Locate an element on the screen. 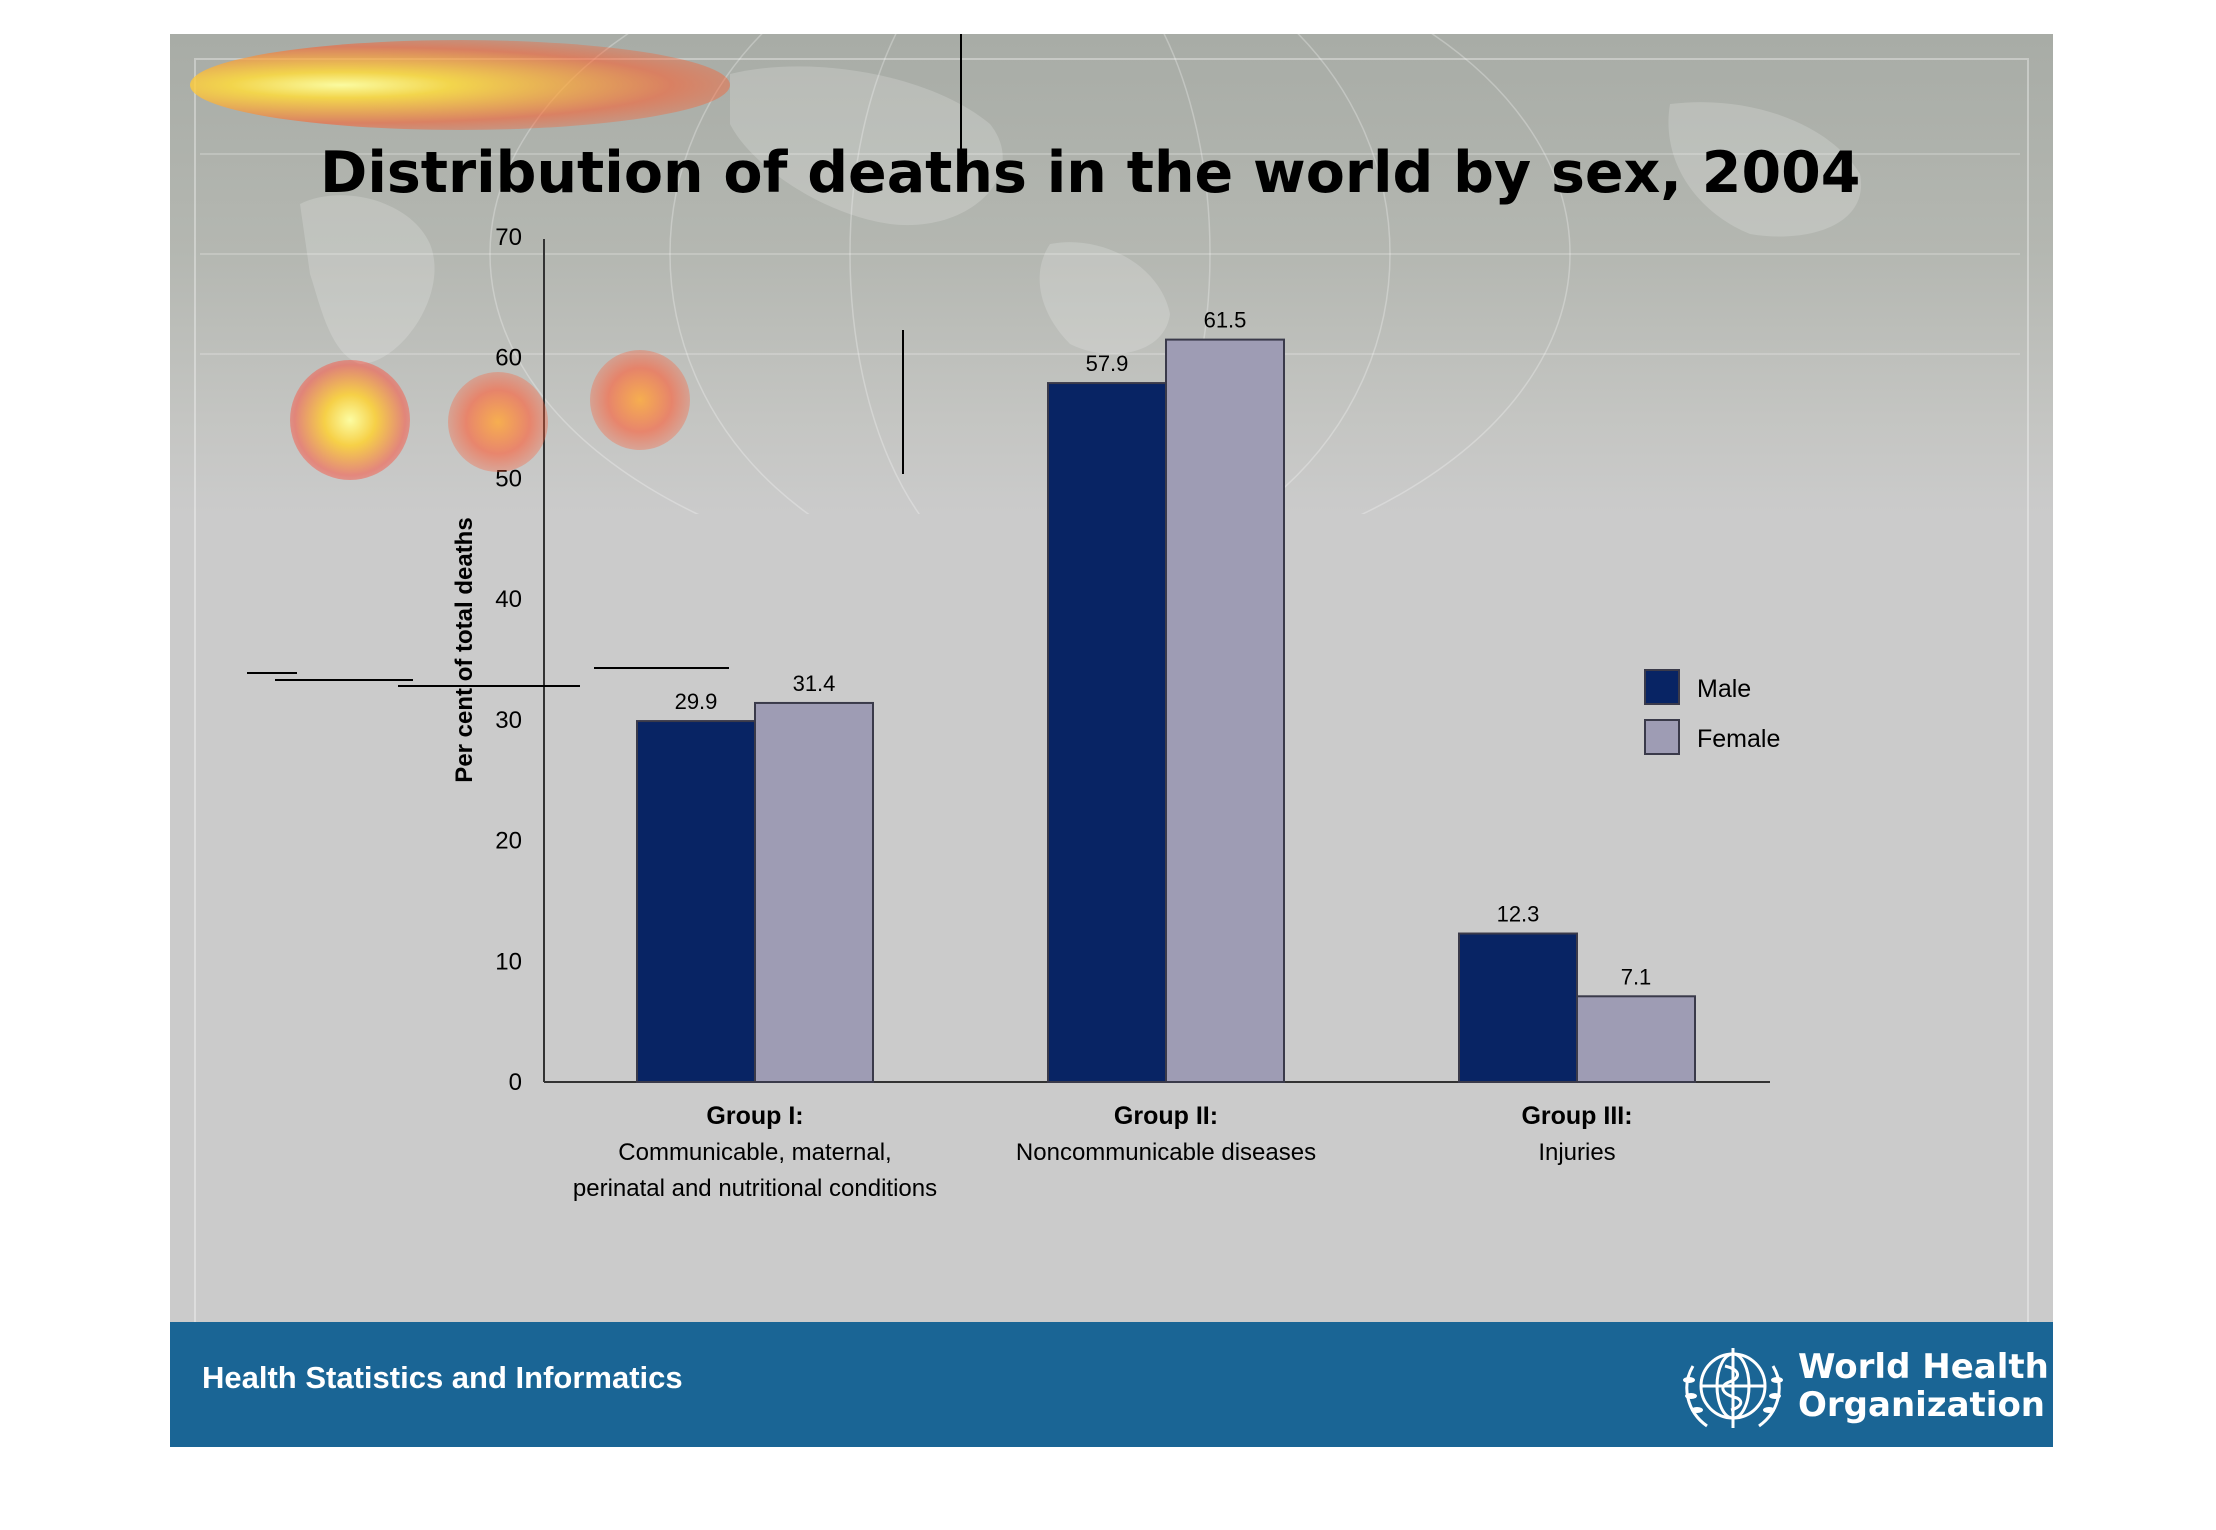 Image resolution: width=2216 pixels, height=1530 pixels. bar-value-label: 57.9 is located at coordinates (1107, 363).